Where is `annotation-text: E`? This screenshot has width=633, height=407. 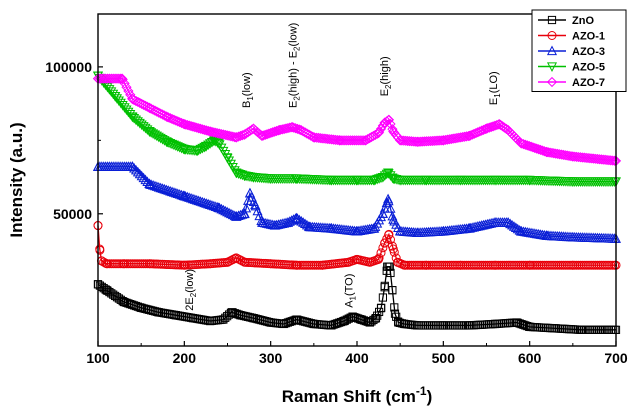 annotation-text: E is located at coordinates (494, 101).